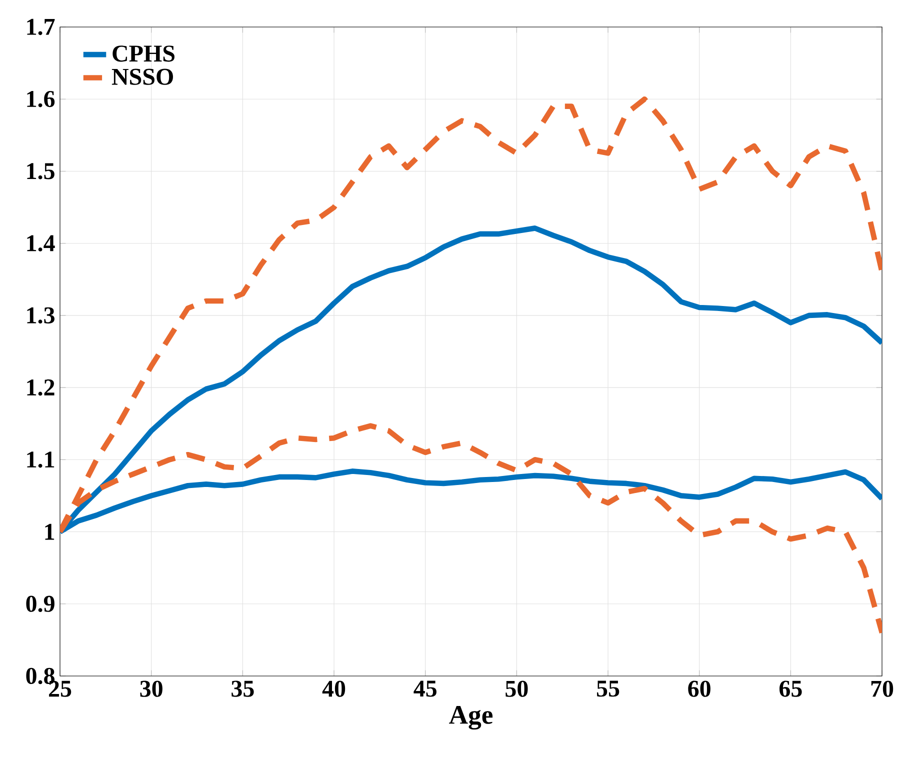 Image resolution: width=898 pixels, height=757 pixels. Describe the element at coordinates (151, 688) in the screenshot. I see `x-tick-label: 30` at that location.